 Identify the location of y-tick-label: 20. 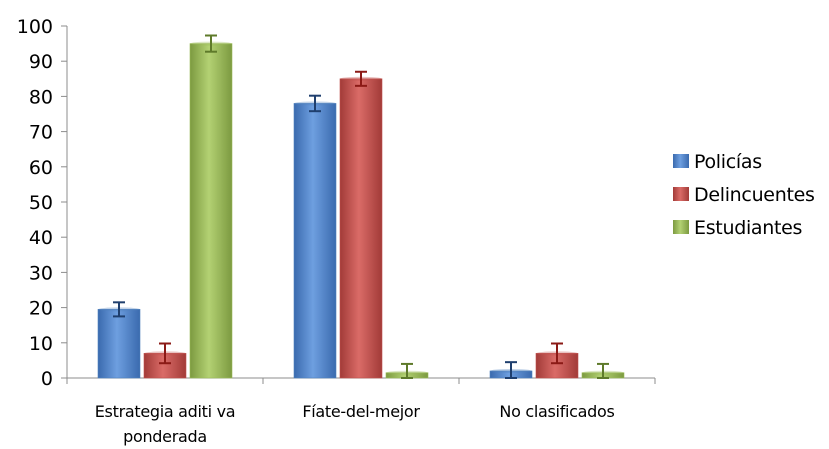
(41, 309).